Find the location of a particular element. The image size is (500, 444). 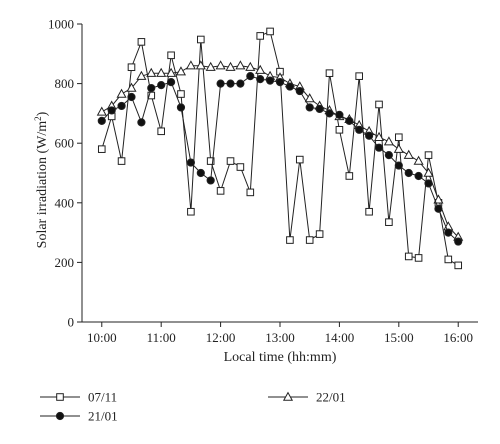

legend-label: 07/11 is located at coordinates (102, 397).